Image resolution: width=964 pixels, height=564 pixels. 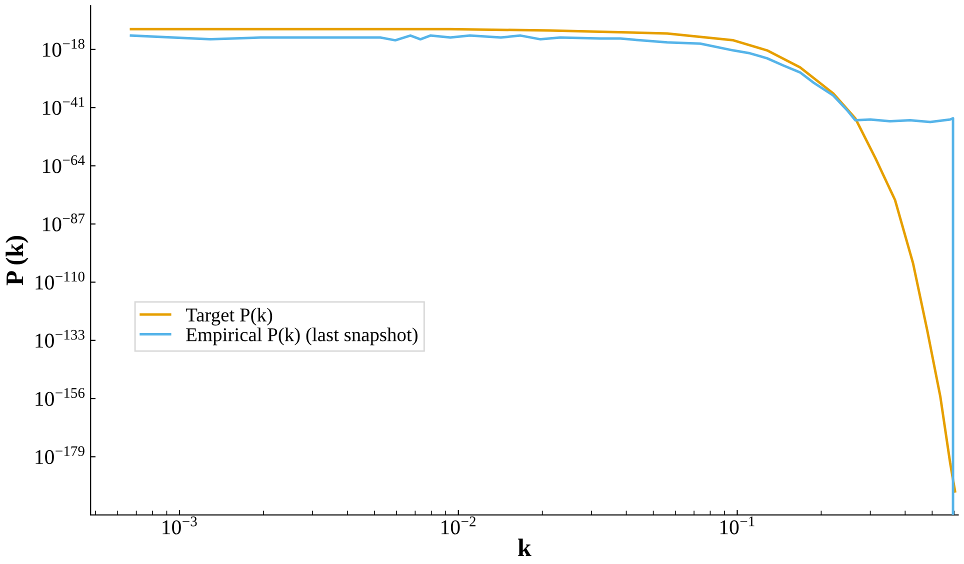 What do you see at coordinates (229, 317) in the screenshot?
I see `legend-label: Target P(k)` at bounding box center [229, 317].